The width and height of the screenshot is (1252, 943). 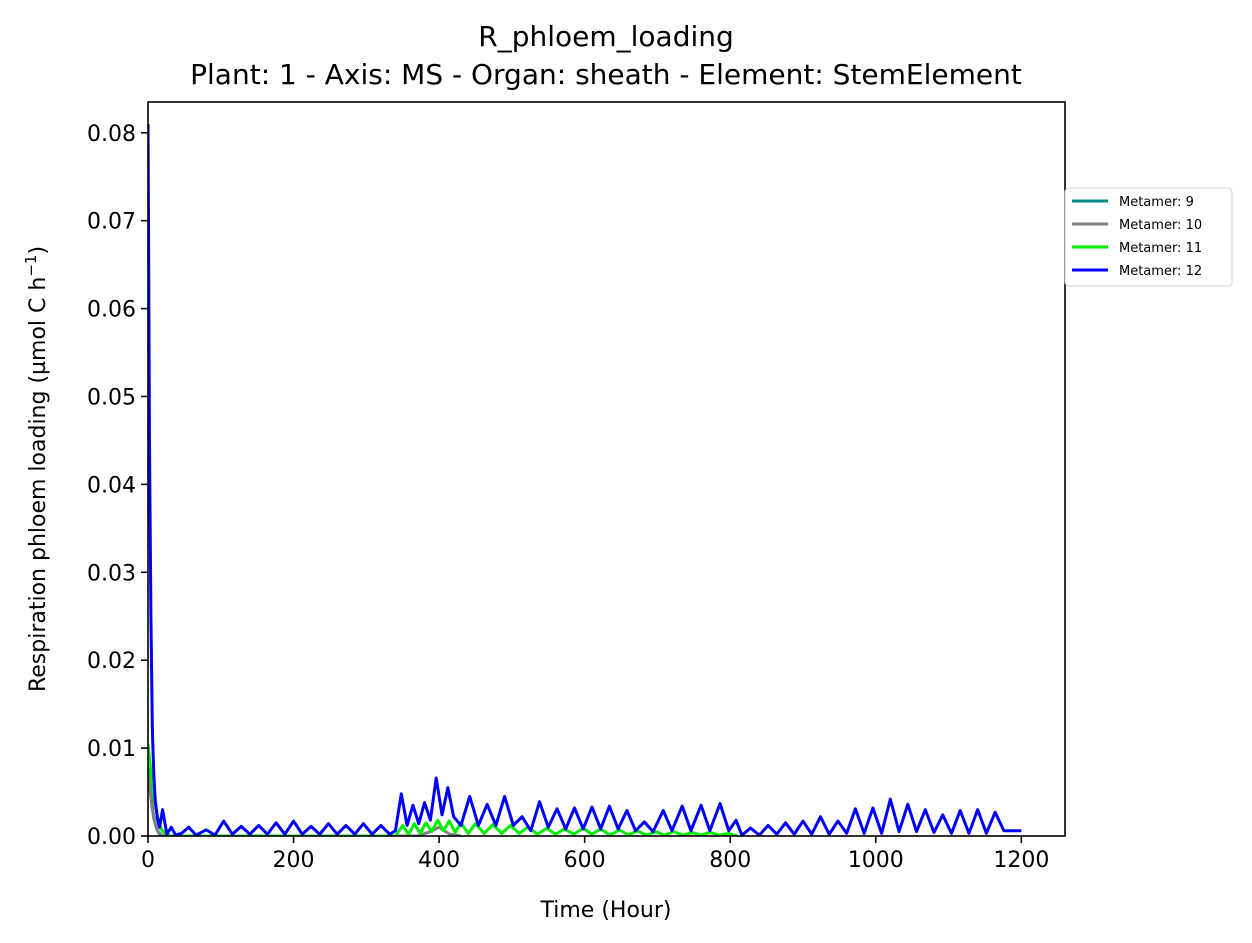 What do you see at coordinates (111, 134) in the screenshot?
I see `y-tick-label: 0.08` at bounding box center [111, 134].